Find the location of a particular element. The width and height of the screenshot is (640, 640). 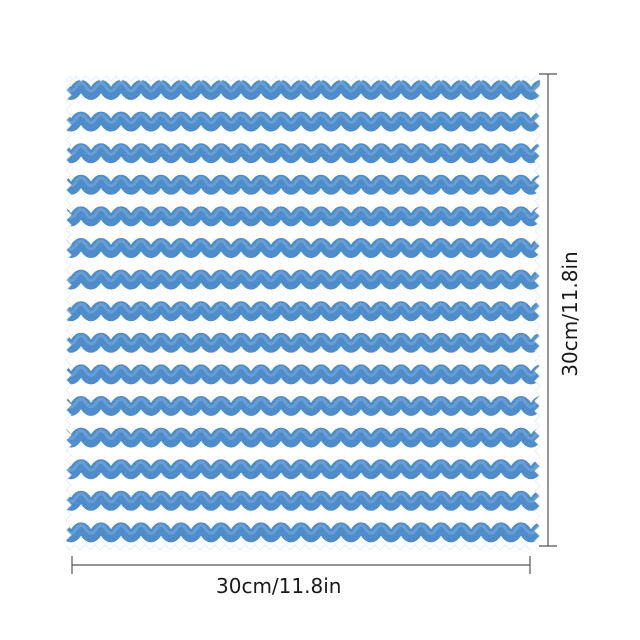

width-label: 30cm/11.8in is located at coordinates (279, 586).